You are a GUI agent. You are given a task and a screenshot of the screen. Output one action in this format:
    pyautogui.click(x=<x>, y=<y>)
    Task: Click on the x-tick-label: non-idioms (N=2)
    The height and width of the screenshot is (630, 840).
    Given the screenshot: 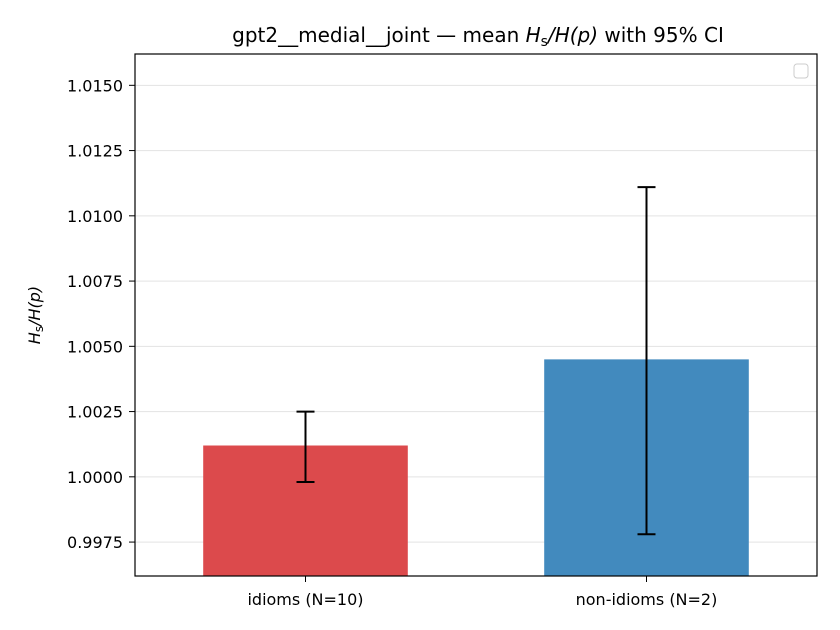 What is the action you would take?
    pyautogui.click(x=647, y=599)
    